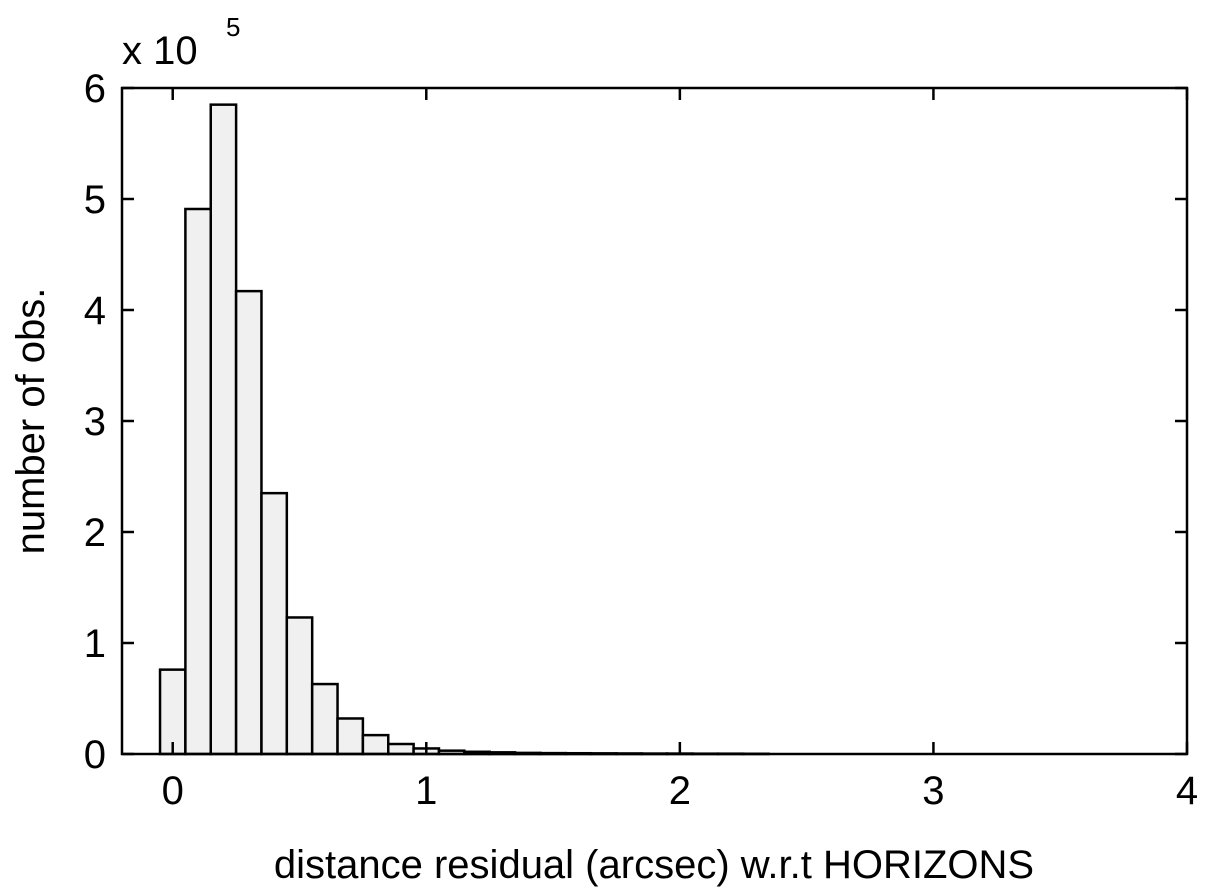 Image resolution: width=1209 pixels, height=891 pixels. Describe the element at coordinates (95, 422) in the screenshot. I see `y-tick-label: 3` at that location.